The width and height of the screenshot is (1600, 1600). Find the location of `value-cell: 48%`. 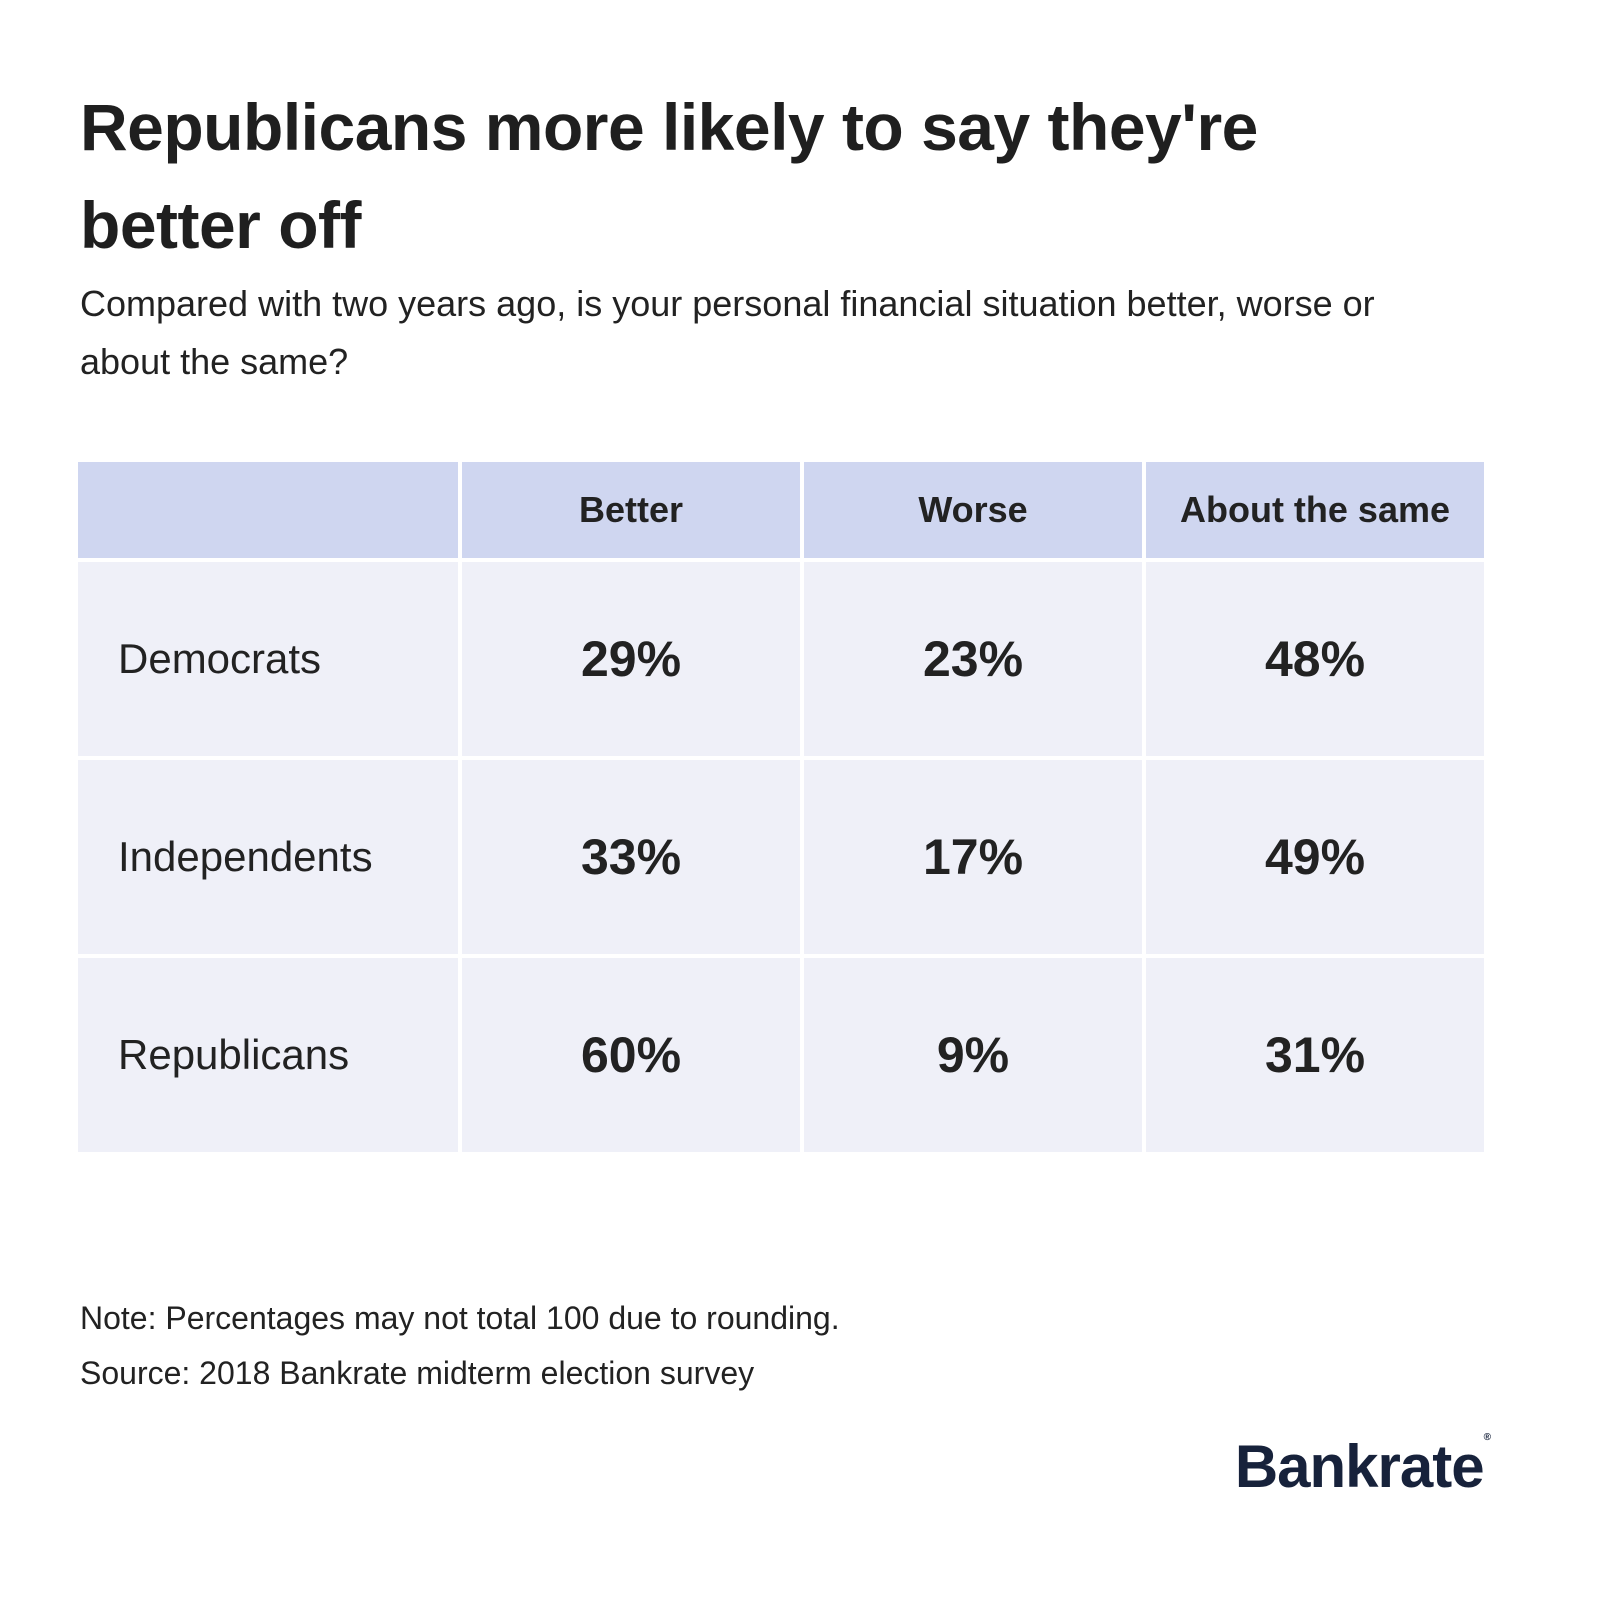

value-cell: 48% is located at coordinates (1315, 659).